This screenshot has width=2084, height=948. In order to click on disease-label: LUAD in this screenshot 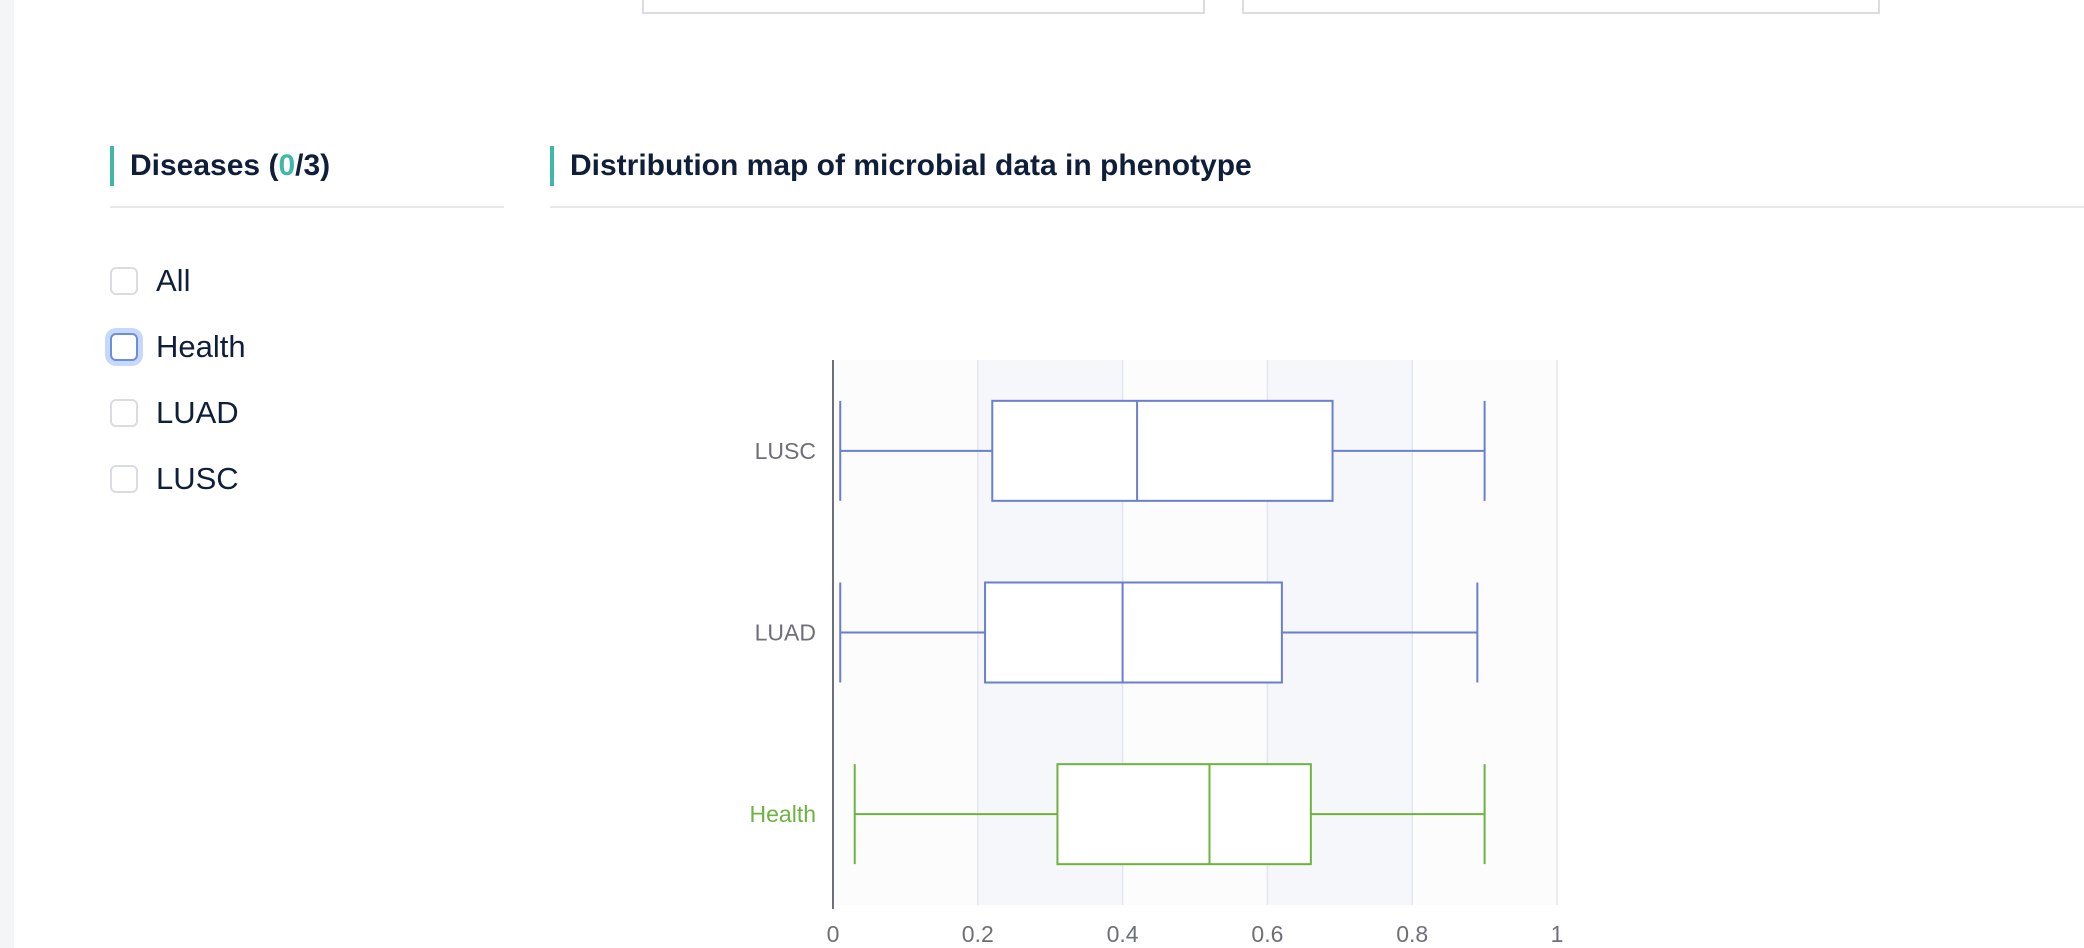, I will do `click(197, 412)`.